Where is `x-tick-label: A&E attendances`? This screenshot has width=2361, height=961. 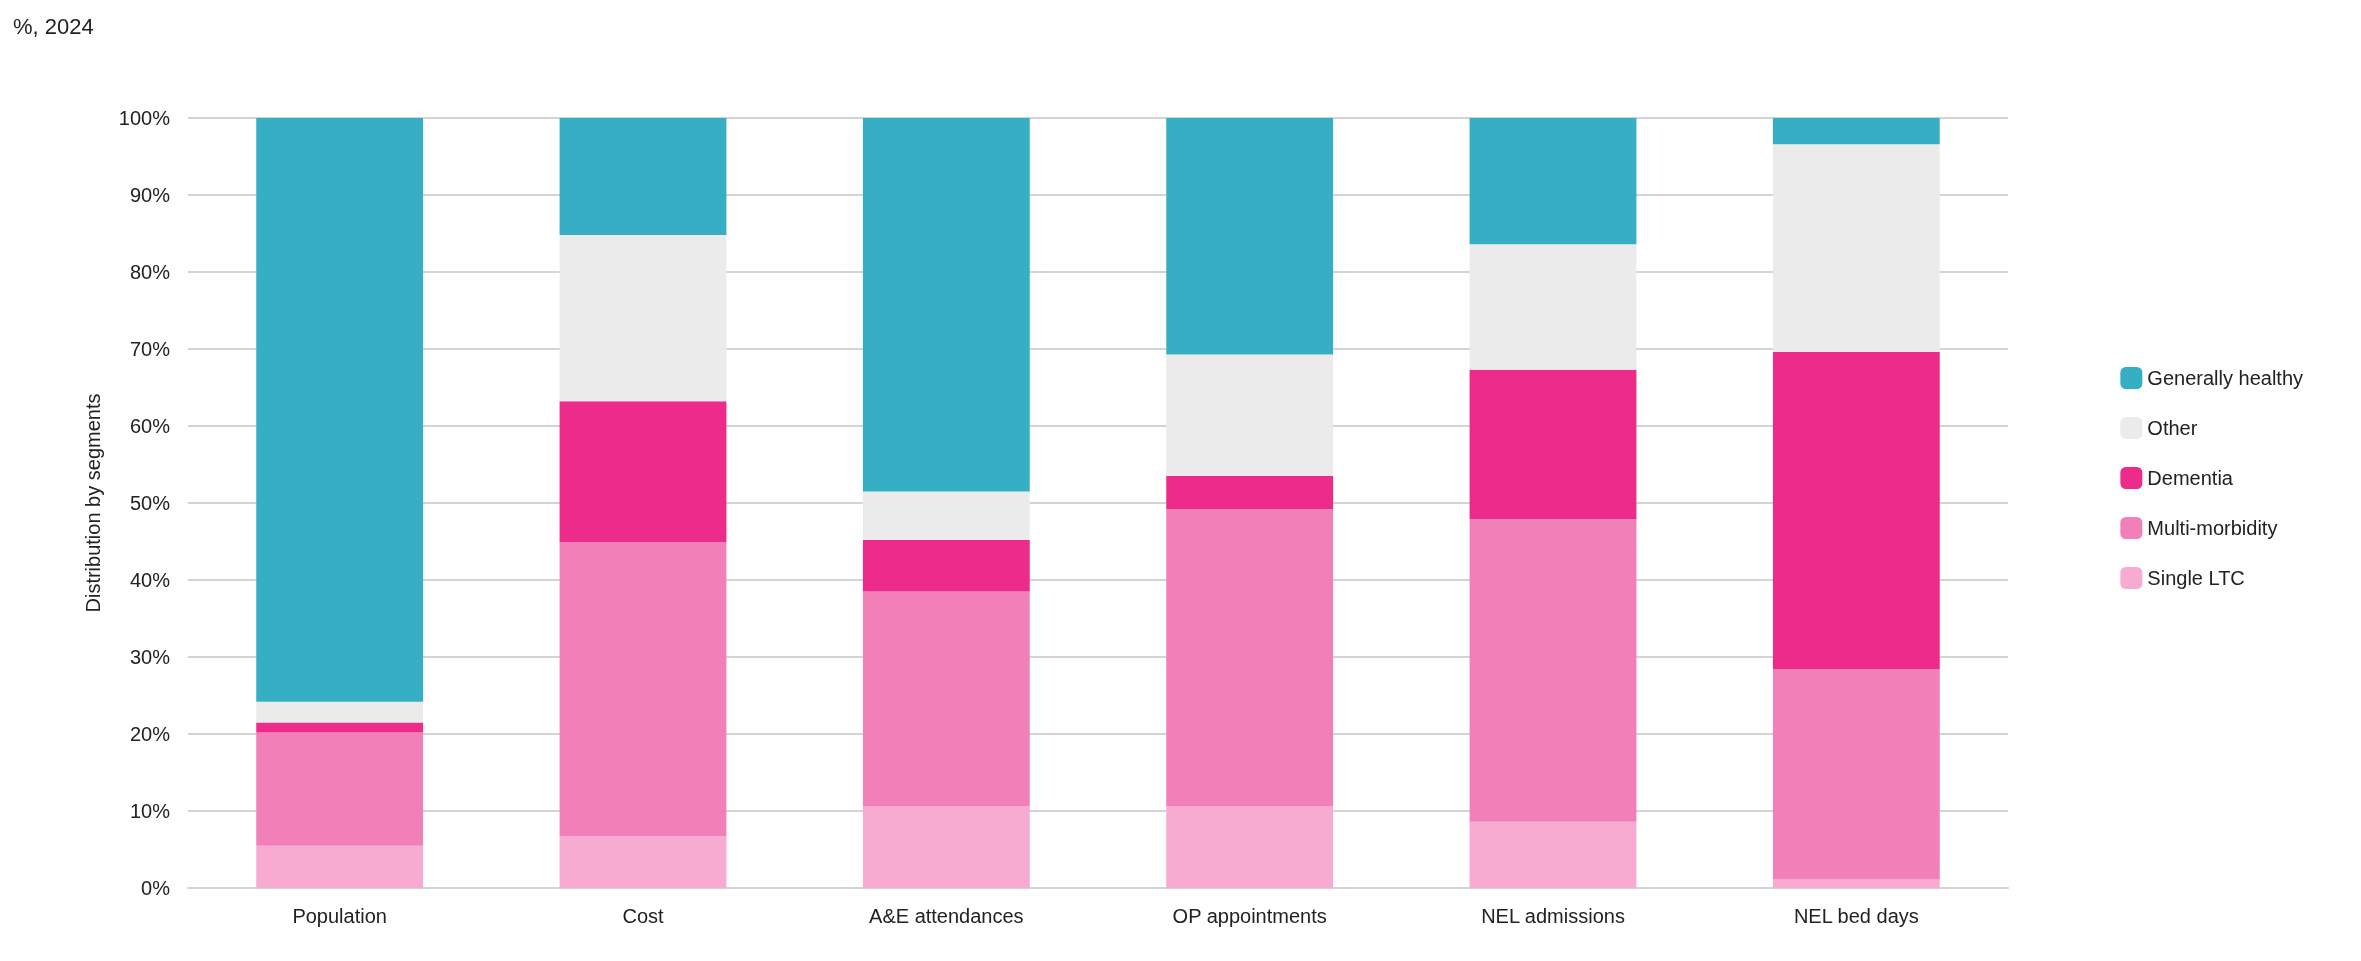 x-tick-label: A&E attendances is located at coordinates (946, 916).